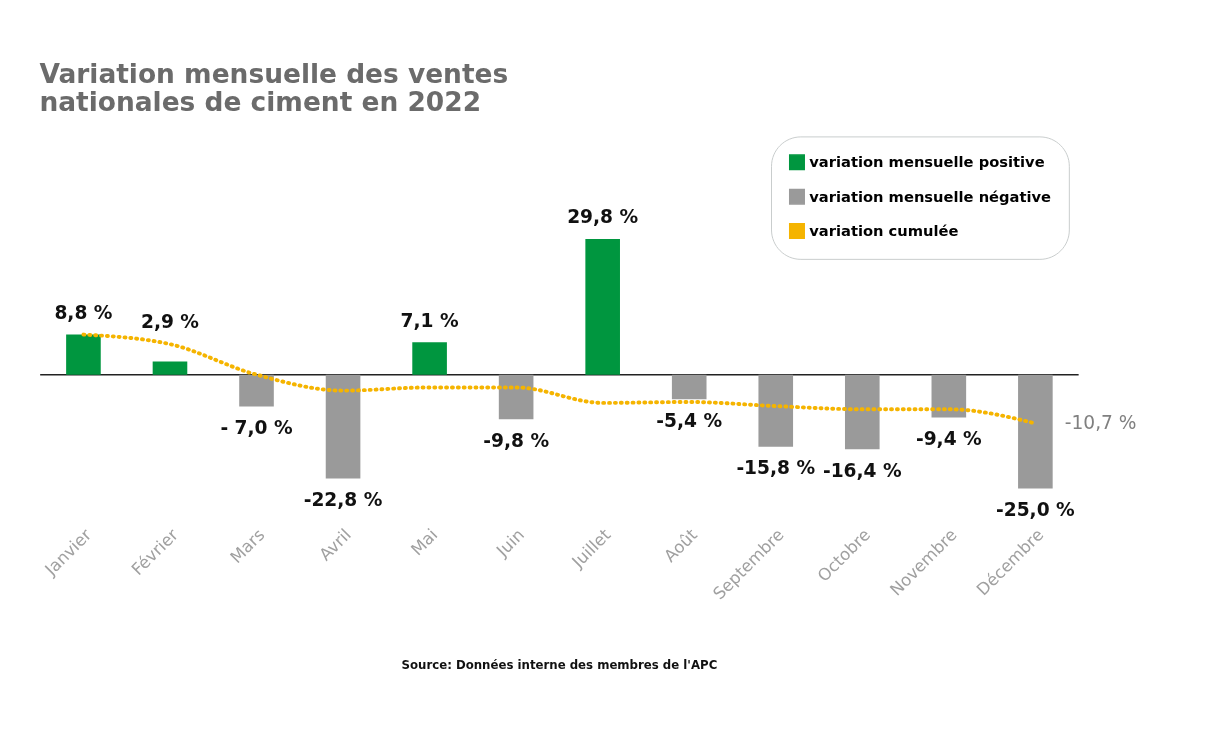 The image size is (1206, 740). I want to click on data-label: -16,4 %, so click(862, 470).